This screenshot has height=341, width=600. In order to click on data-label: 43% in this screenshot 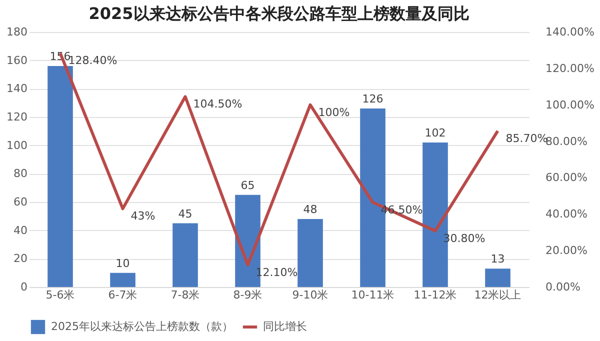, I will do `click(143, 216)`.